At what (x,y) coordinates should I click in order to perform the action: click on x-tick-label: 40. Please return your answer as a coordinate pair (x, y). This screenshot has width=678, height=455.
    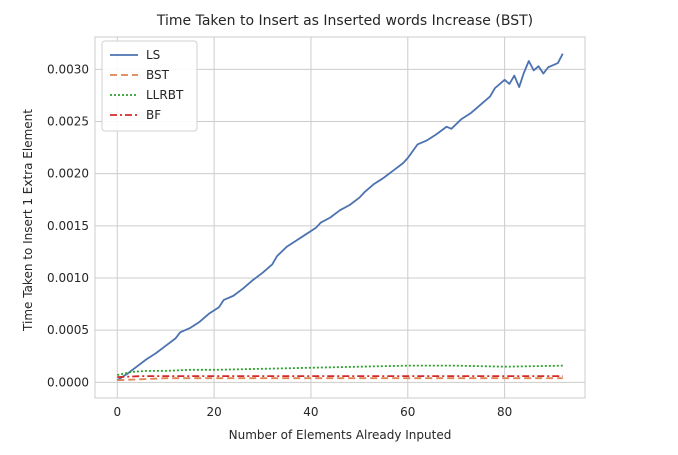
    Looking at the image, I should click on (310, 412).